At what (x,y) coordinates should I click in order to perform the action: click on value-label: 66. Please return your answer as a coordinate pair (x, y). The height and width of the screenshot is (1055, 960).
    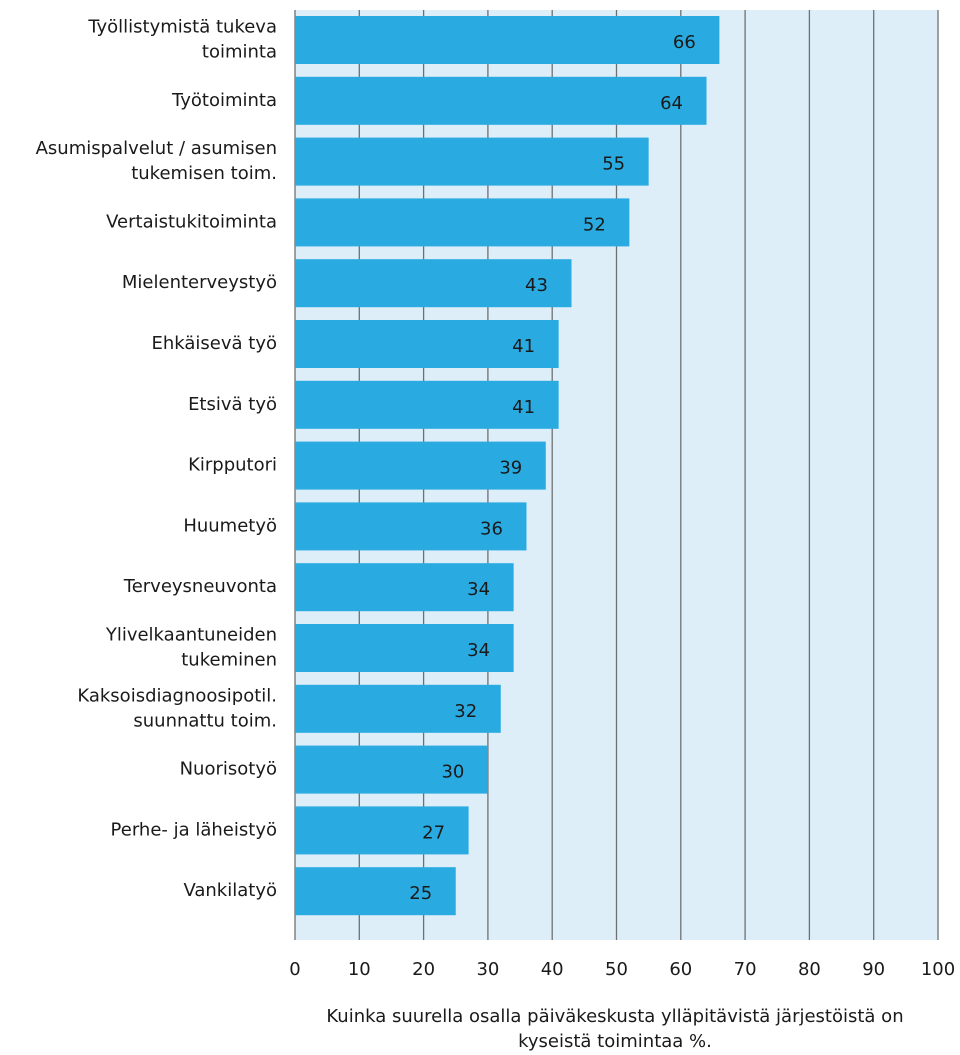
    Looking at the image, I should click on (684, 42).